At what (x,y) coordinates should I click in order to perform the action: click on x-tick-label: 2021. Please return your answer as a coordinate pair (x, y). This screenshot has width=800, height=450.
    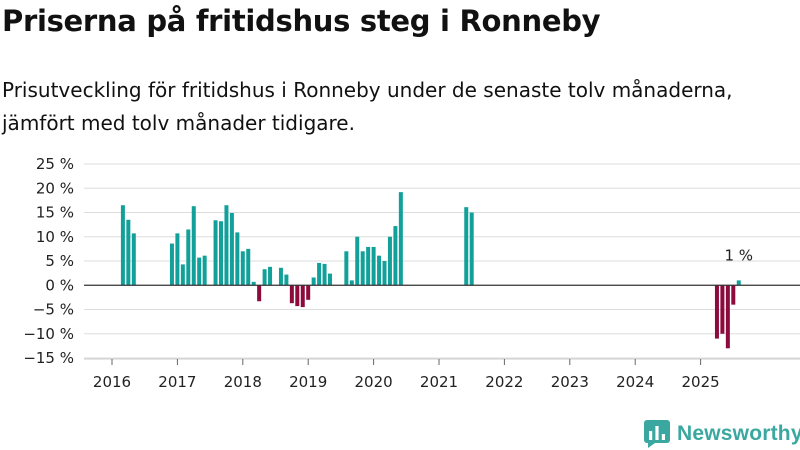
    Looking at the image, I should click on (439, 382).